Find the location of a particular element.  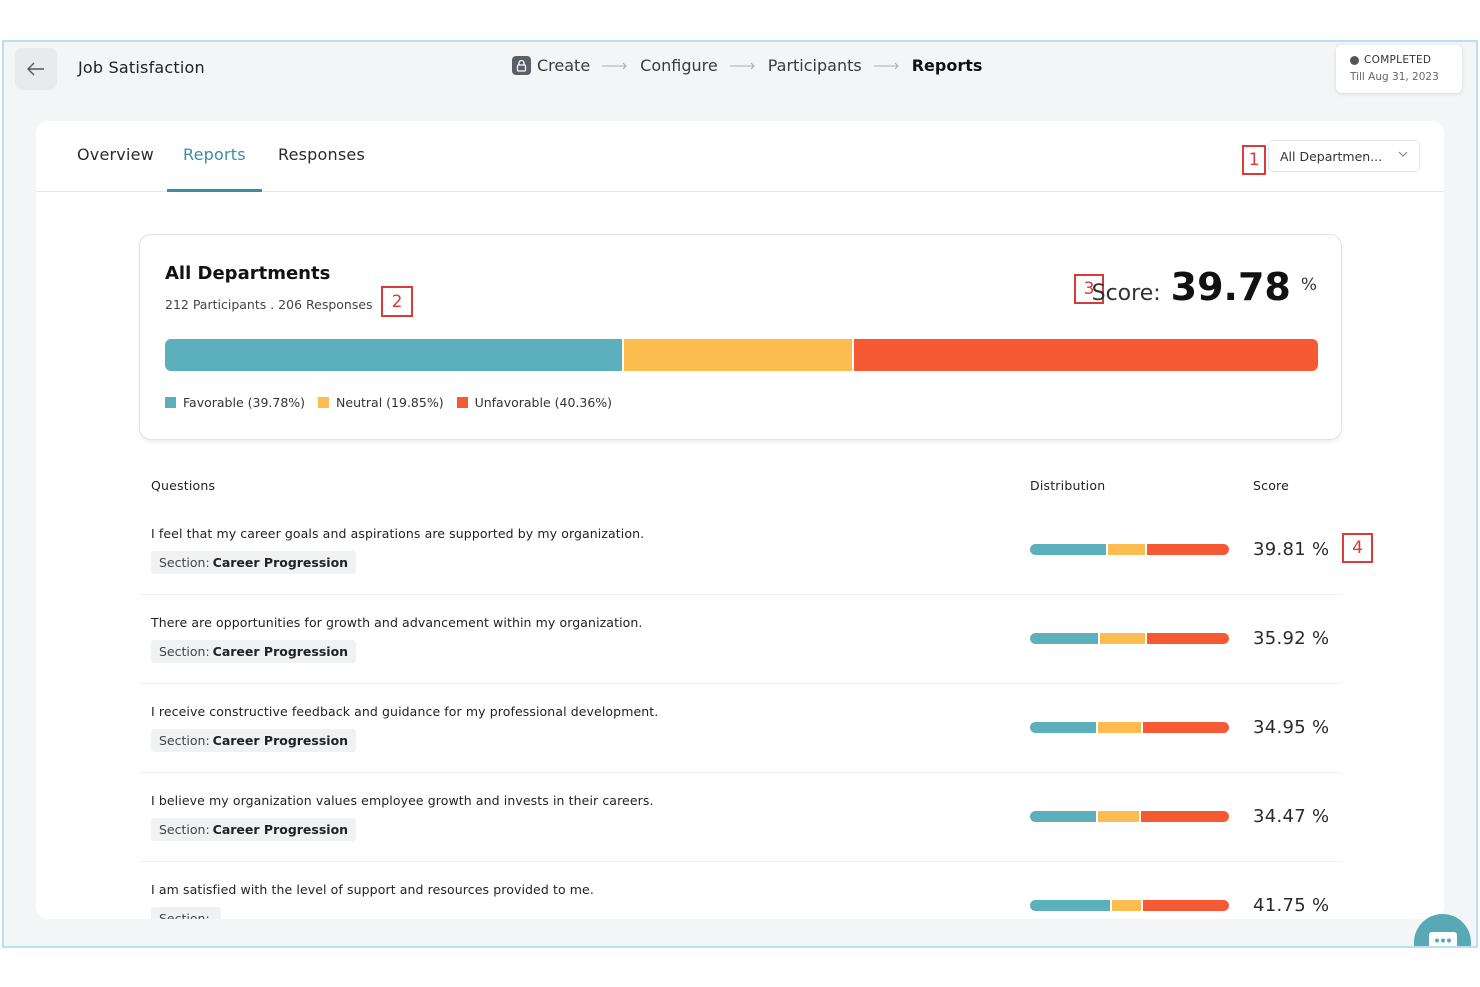

question-score: 35.92 % is located at coordinates (1291, 638).